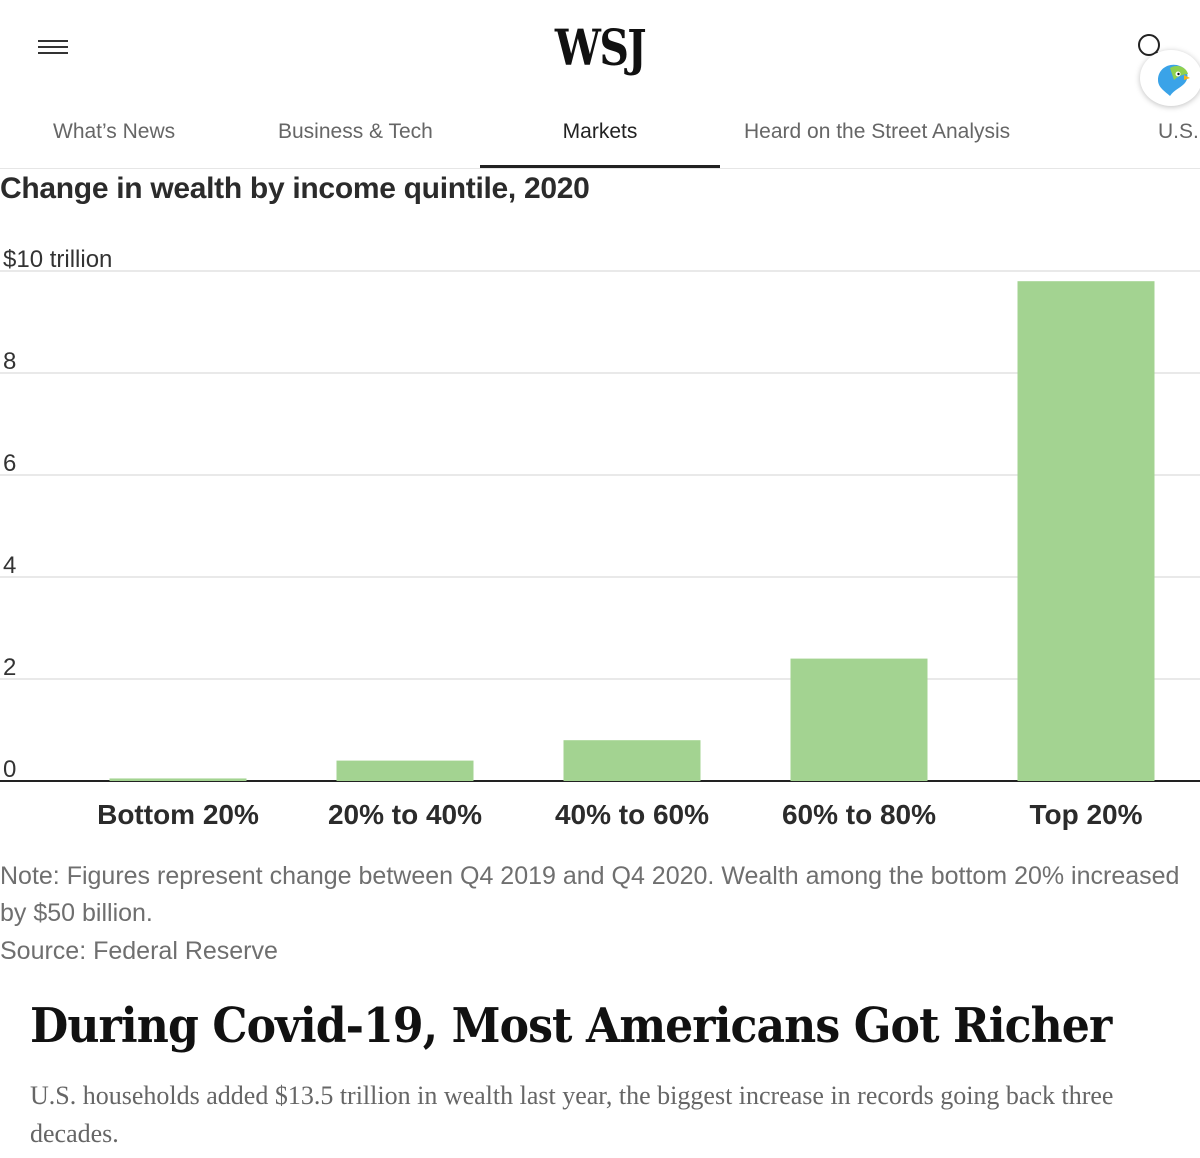 This screenshot has width=1200, height=1158. Describe the element at coordinates (1170, 78) in the screenshot. I see `parrot-assistant-icon` at that location.